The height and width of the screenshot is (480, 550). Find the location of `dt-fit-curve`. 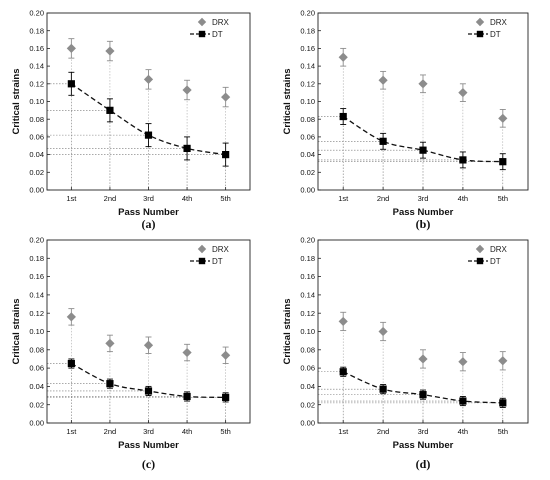

dt-fit-curve is located at coordinates (422, 139).